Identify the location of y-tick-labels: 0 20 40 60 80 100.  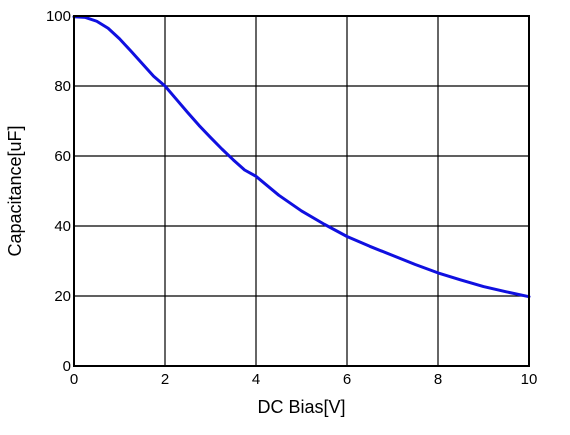
(58, 191).